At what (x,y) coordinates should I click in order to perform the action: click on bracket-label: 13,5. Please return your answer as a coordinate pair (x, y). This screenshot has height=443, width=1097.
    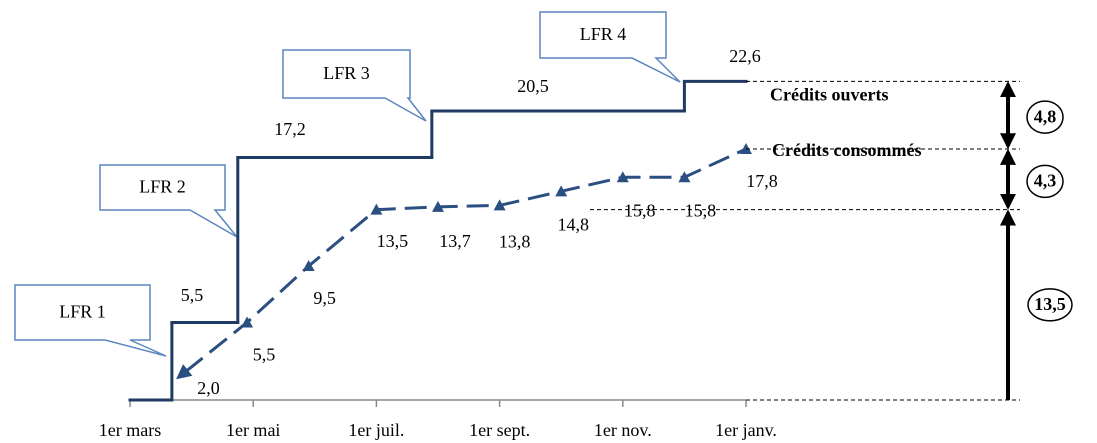
    Looking at the image, I should click on (1050, 304).